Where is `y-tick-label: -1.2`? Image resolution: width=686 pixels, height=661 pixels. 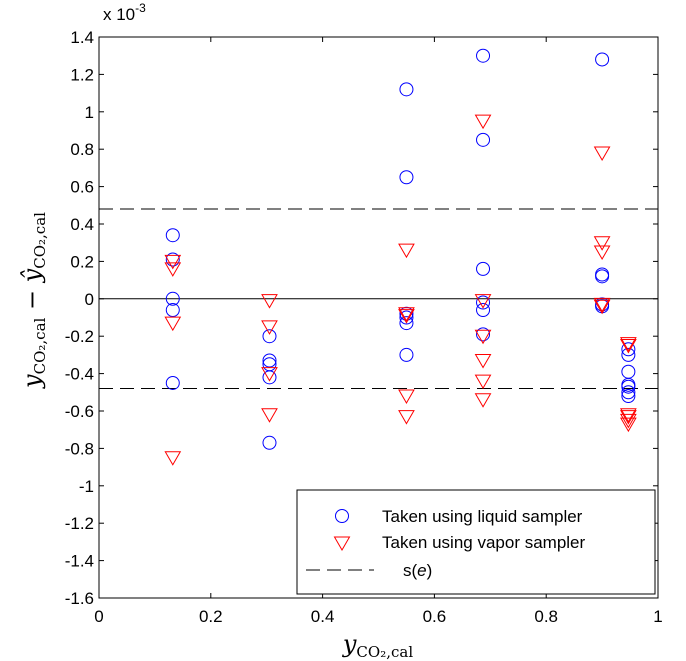
y-tick-label: -1.2 is located at coordinates (79, 523).